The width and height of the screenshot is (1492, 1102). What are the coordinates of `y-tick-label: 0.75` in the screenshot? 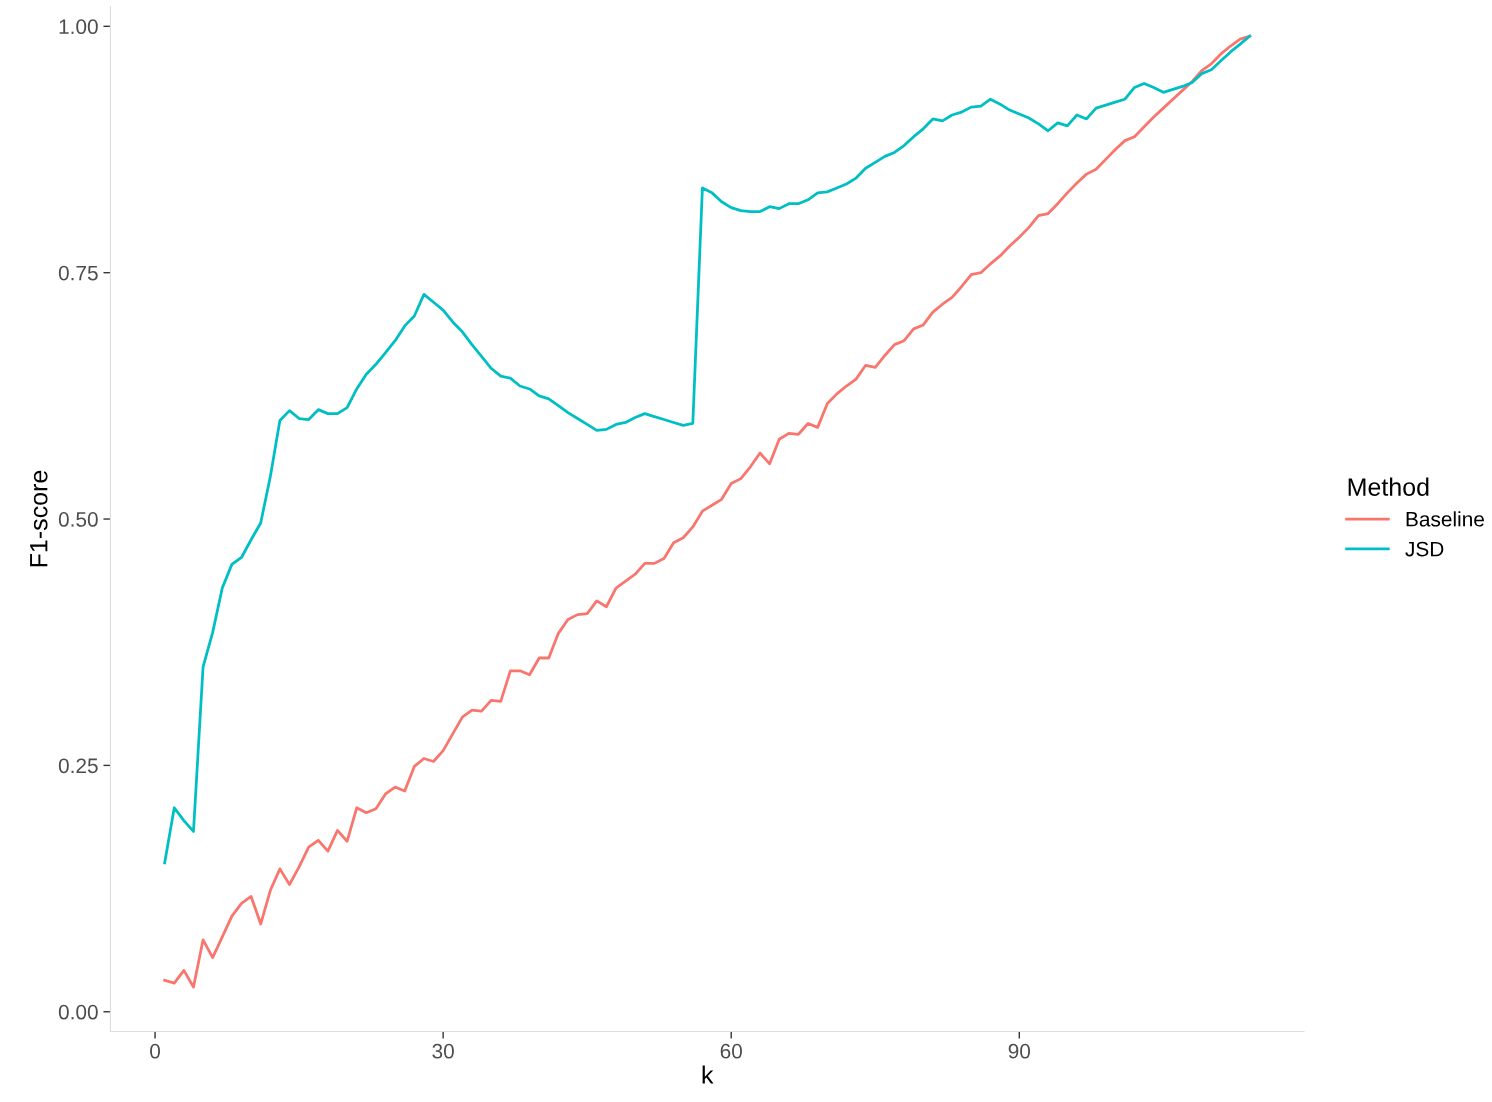 It's located at (78, 273).